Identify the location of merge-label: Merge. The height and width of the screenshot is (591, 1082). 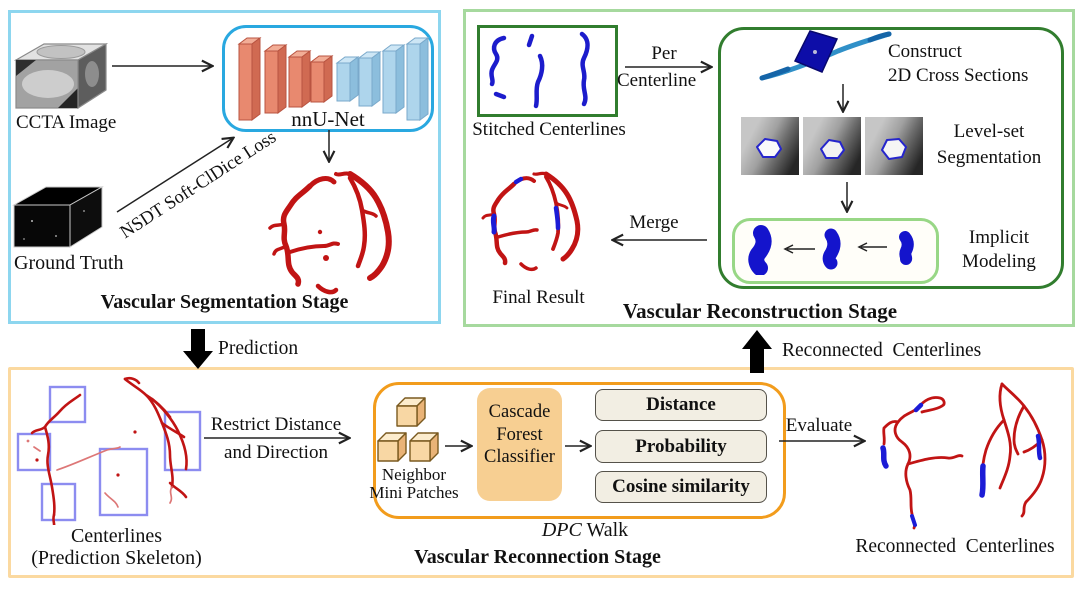
(654, 222).